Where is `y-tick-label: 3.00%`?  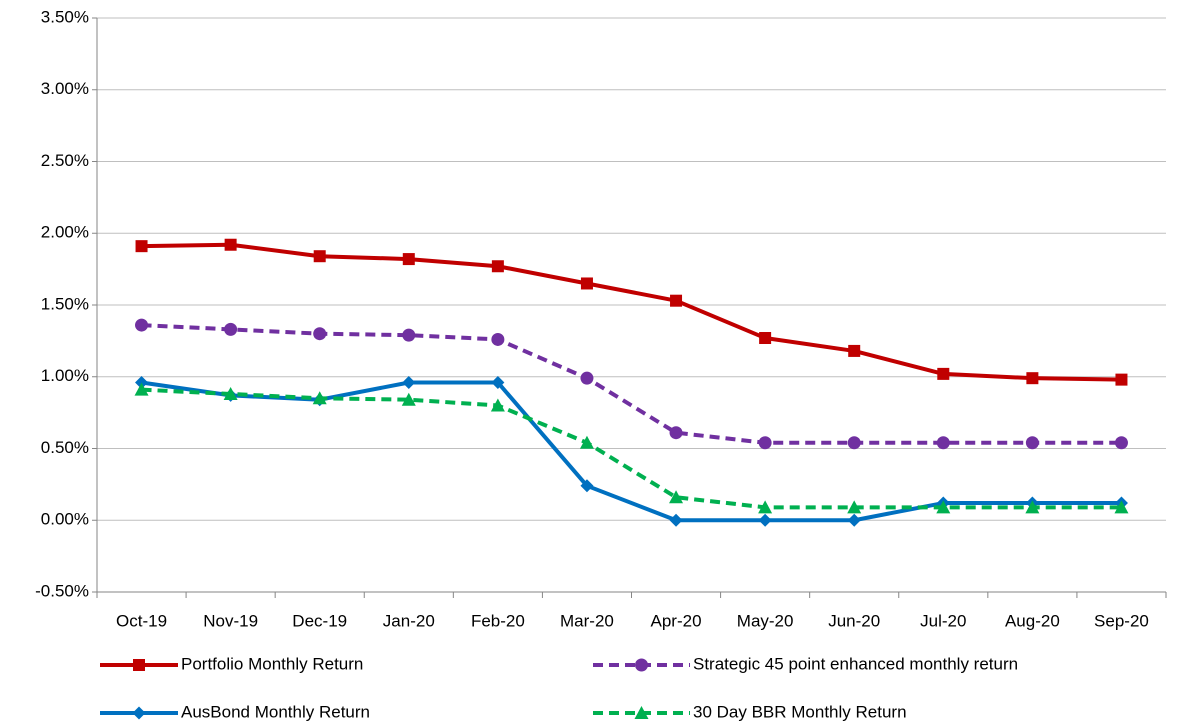 y-tick-label: 3.00% is located at coordinates (65, 88).